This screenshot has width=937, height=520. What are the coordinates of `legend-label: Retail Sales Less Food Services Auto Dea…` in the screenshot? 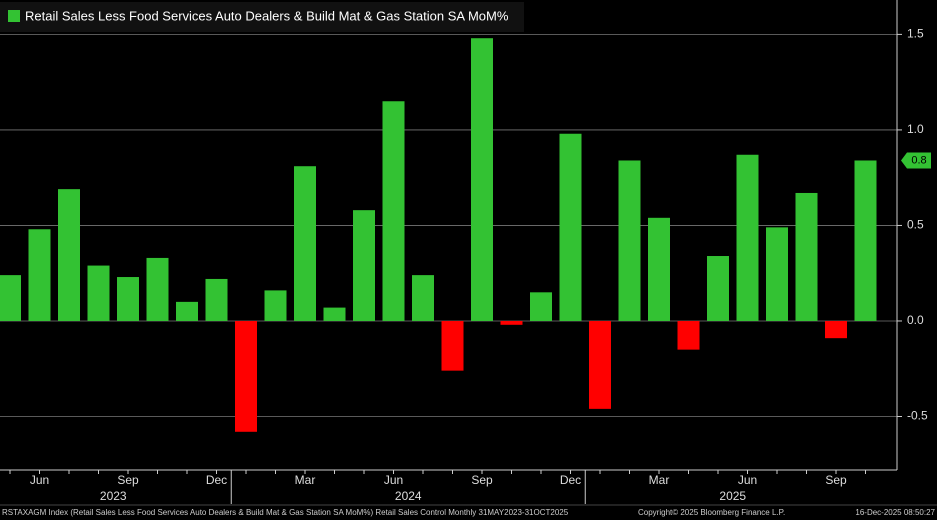 It's located at (267, 15).